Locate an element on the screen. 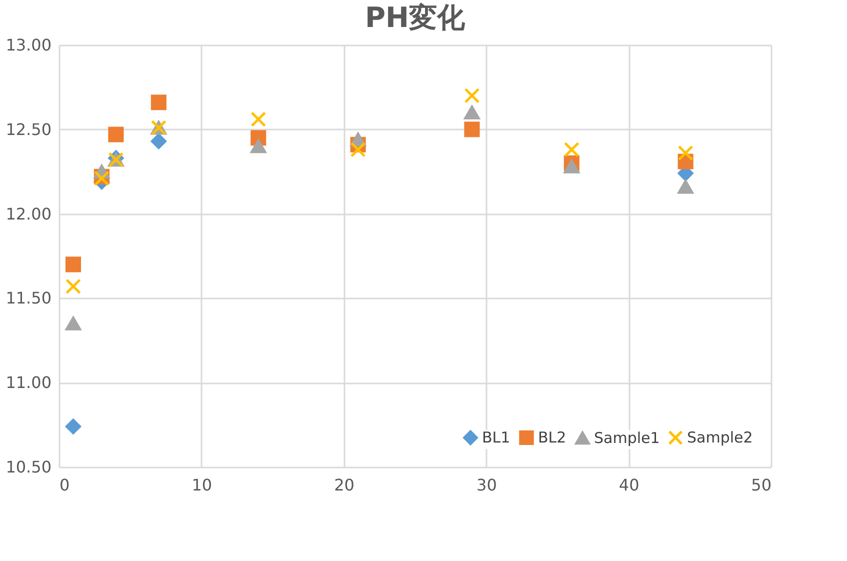 This screenshot has width=847, height=561. y-tick-label: 13.00 is located at coordinates (29, 45).